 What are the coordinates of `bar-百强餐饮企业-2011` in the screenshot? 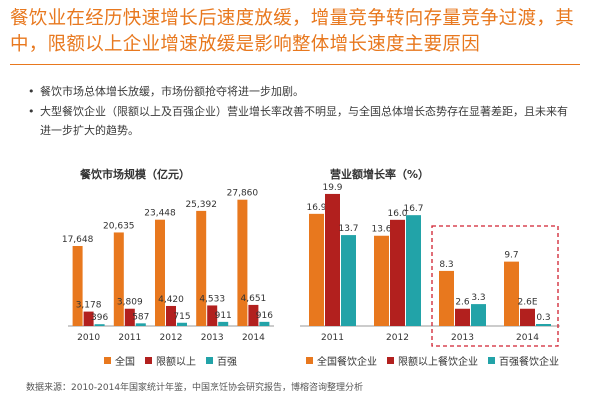 It's located at (348, 280).